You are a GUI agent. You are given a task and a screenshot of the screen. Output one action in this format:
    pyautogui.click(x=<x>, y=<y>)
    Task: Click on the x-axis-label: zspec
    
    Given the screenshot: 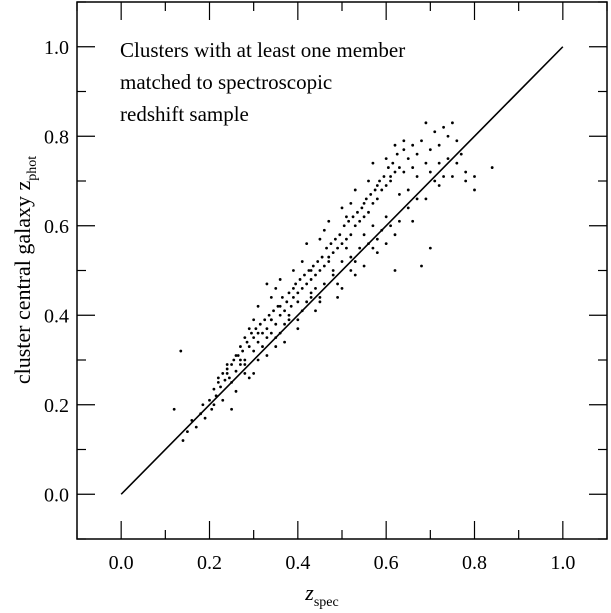 What is the action you would take?
    pyautogui.click(x=321, y=595)
    